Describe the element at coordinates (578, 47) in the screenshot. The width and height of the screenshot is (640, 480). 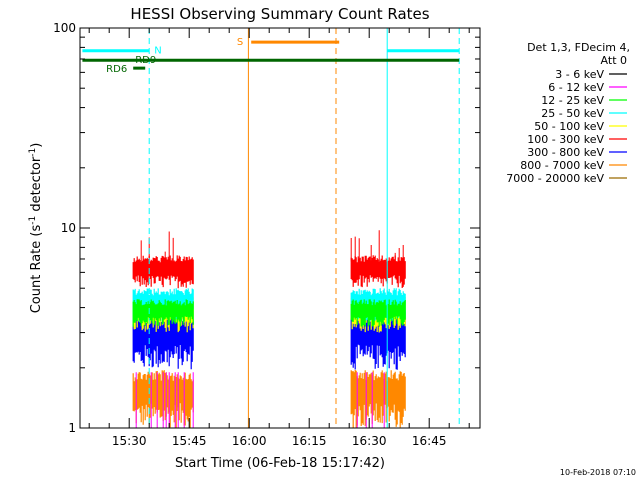
I see `legend-header-line1: Det 1,3, FDecim 4,` at that location.